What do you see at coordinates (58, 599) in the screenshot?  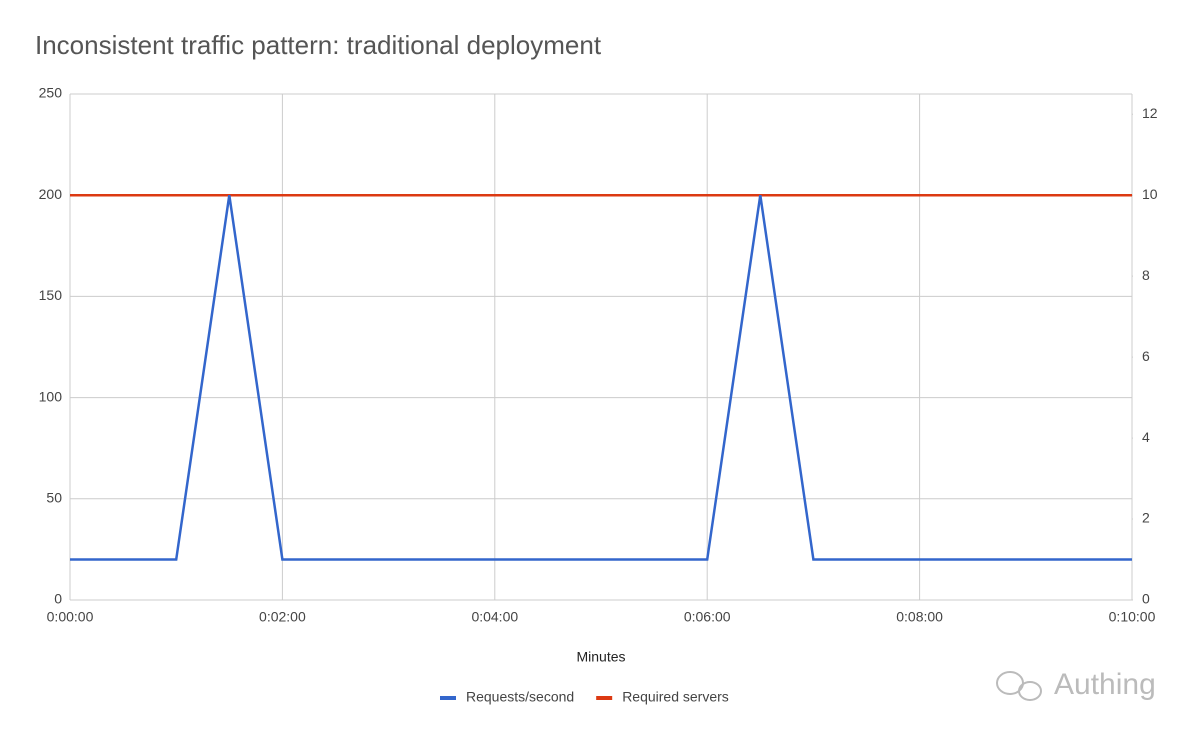 I see `y-tick-label: 0` at bounding box center [58, 599].